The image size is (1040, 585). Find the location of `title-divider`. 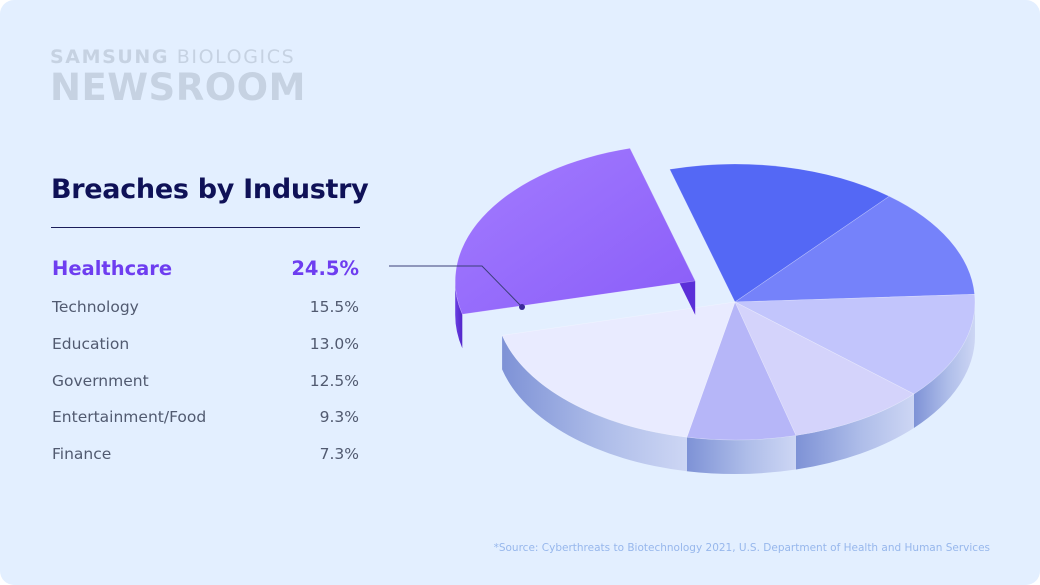

title-divider is located at coordinates (205, 227).